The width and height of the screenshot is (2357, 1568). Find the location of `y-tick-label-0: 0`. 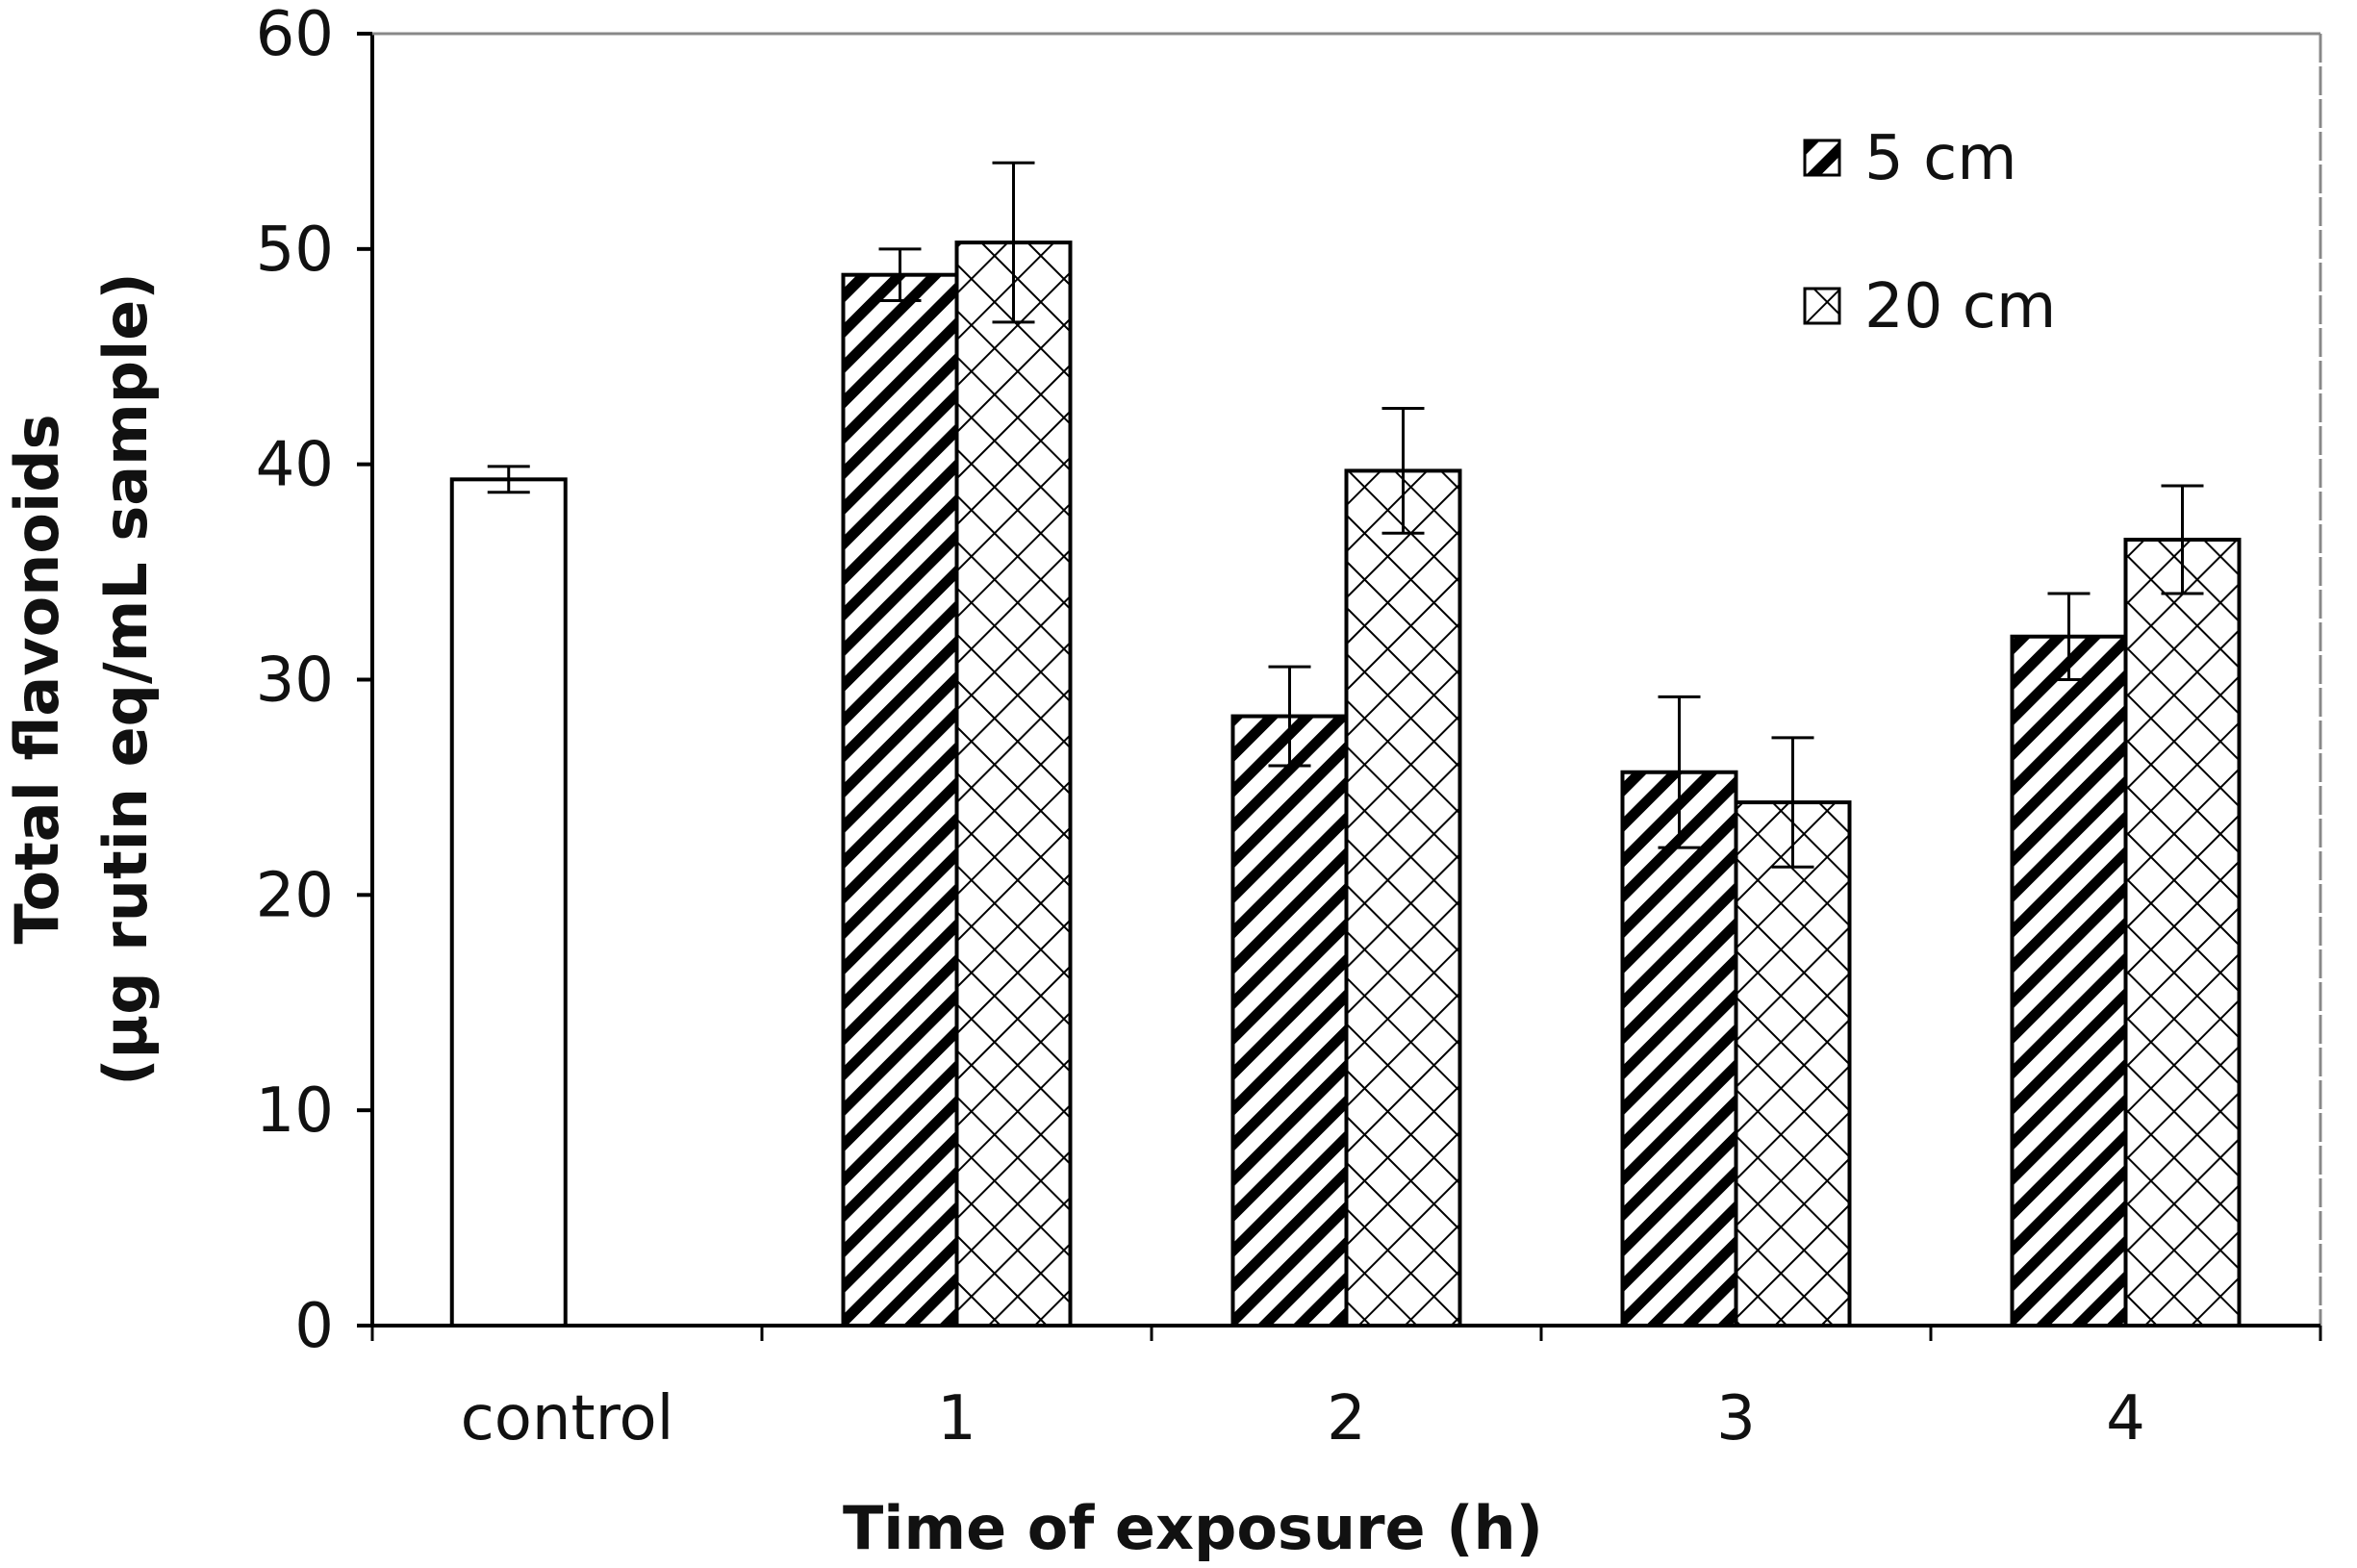

y-tick-label-0: 0 is located at coordinates (314, 1326).